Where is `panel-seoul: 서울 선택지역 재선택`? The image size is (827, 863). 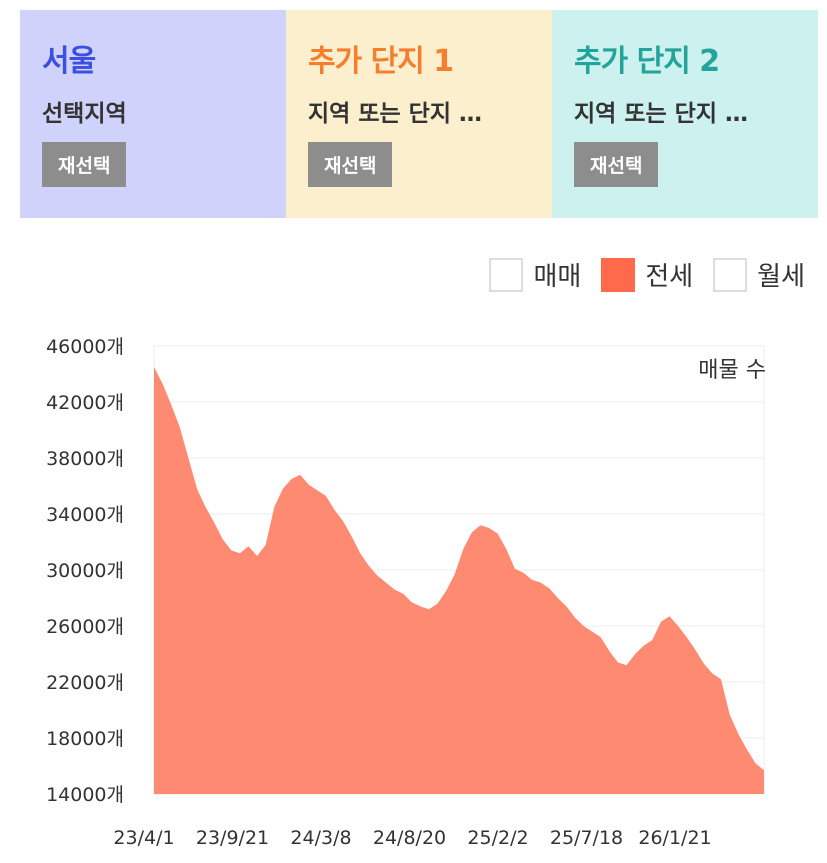 panel-seoul: 서울 선택지역 재선택 is located at coordinates (153, 114).